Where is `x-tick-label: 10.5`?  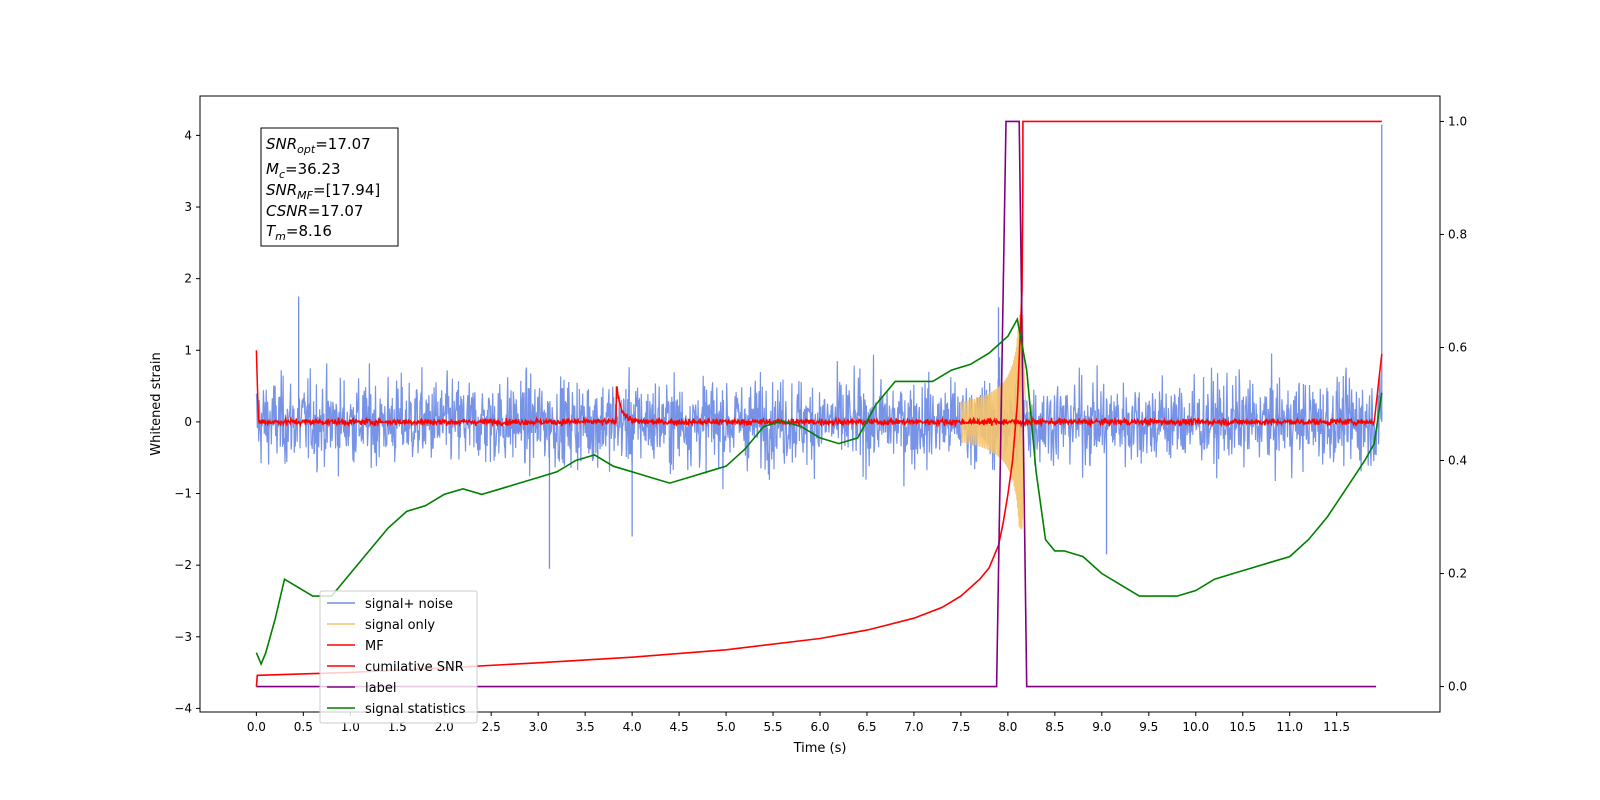
x-tick-label: 10.5 is located at coordinates (1242, 727).